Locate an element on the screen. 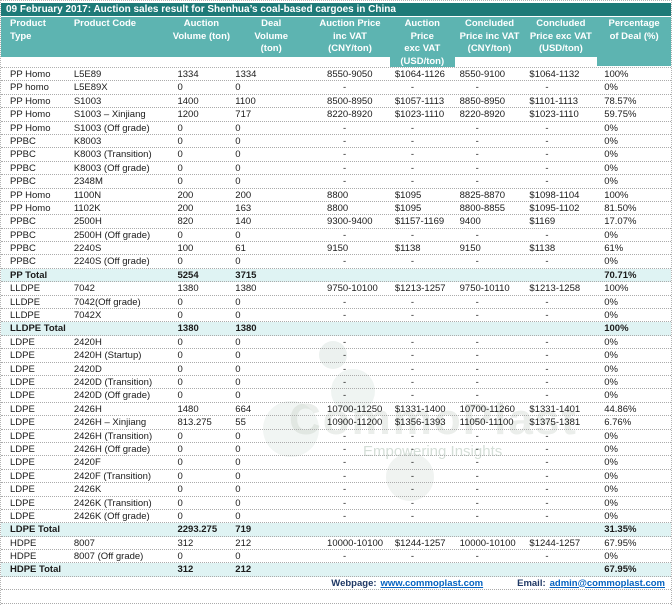 The height and width of the screenshot is (605, 672). table-cell: 2426K is located at coordinates (87, 490).